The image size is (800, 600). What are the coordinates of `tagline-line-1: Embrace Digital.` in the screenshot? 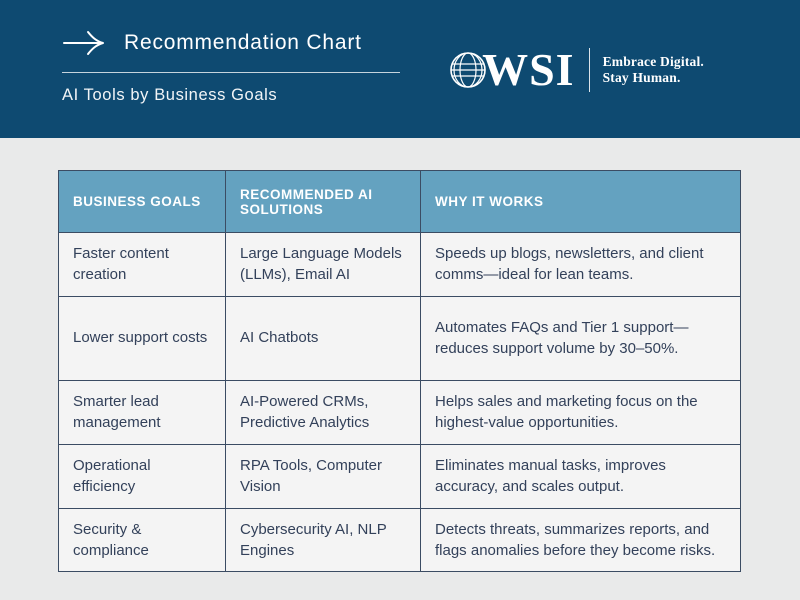 It's located at (653, 61).